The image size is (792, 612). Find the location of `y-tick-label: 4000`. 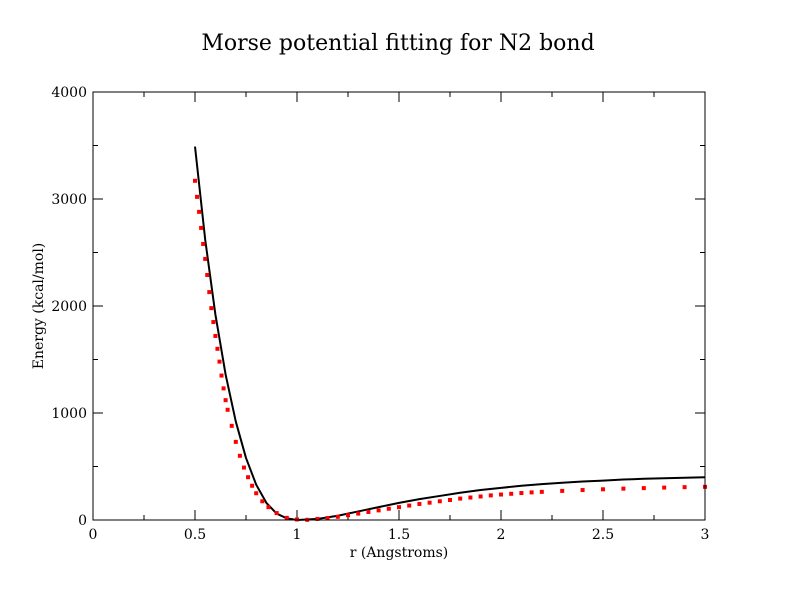

y-tick-label: 4000 is located at coordinates (69, 93).